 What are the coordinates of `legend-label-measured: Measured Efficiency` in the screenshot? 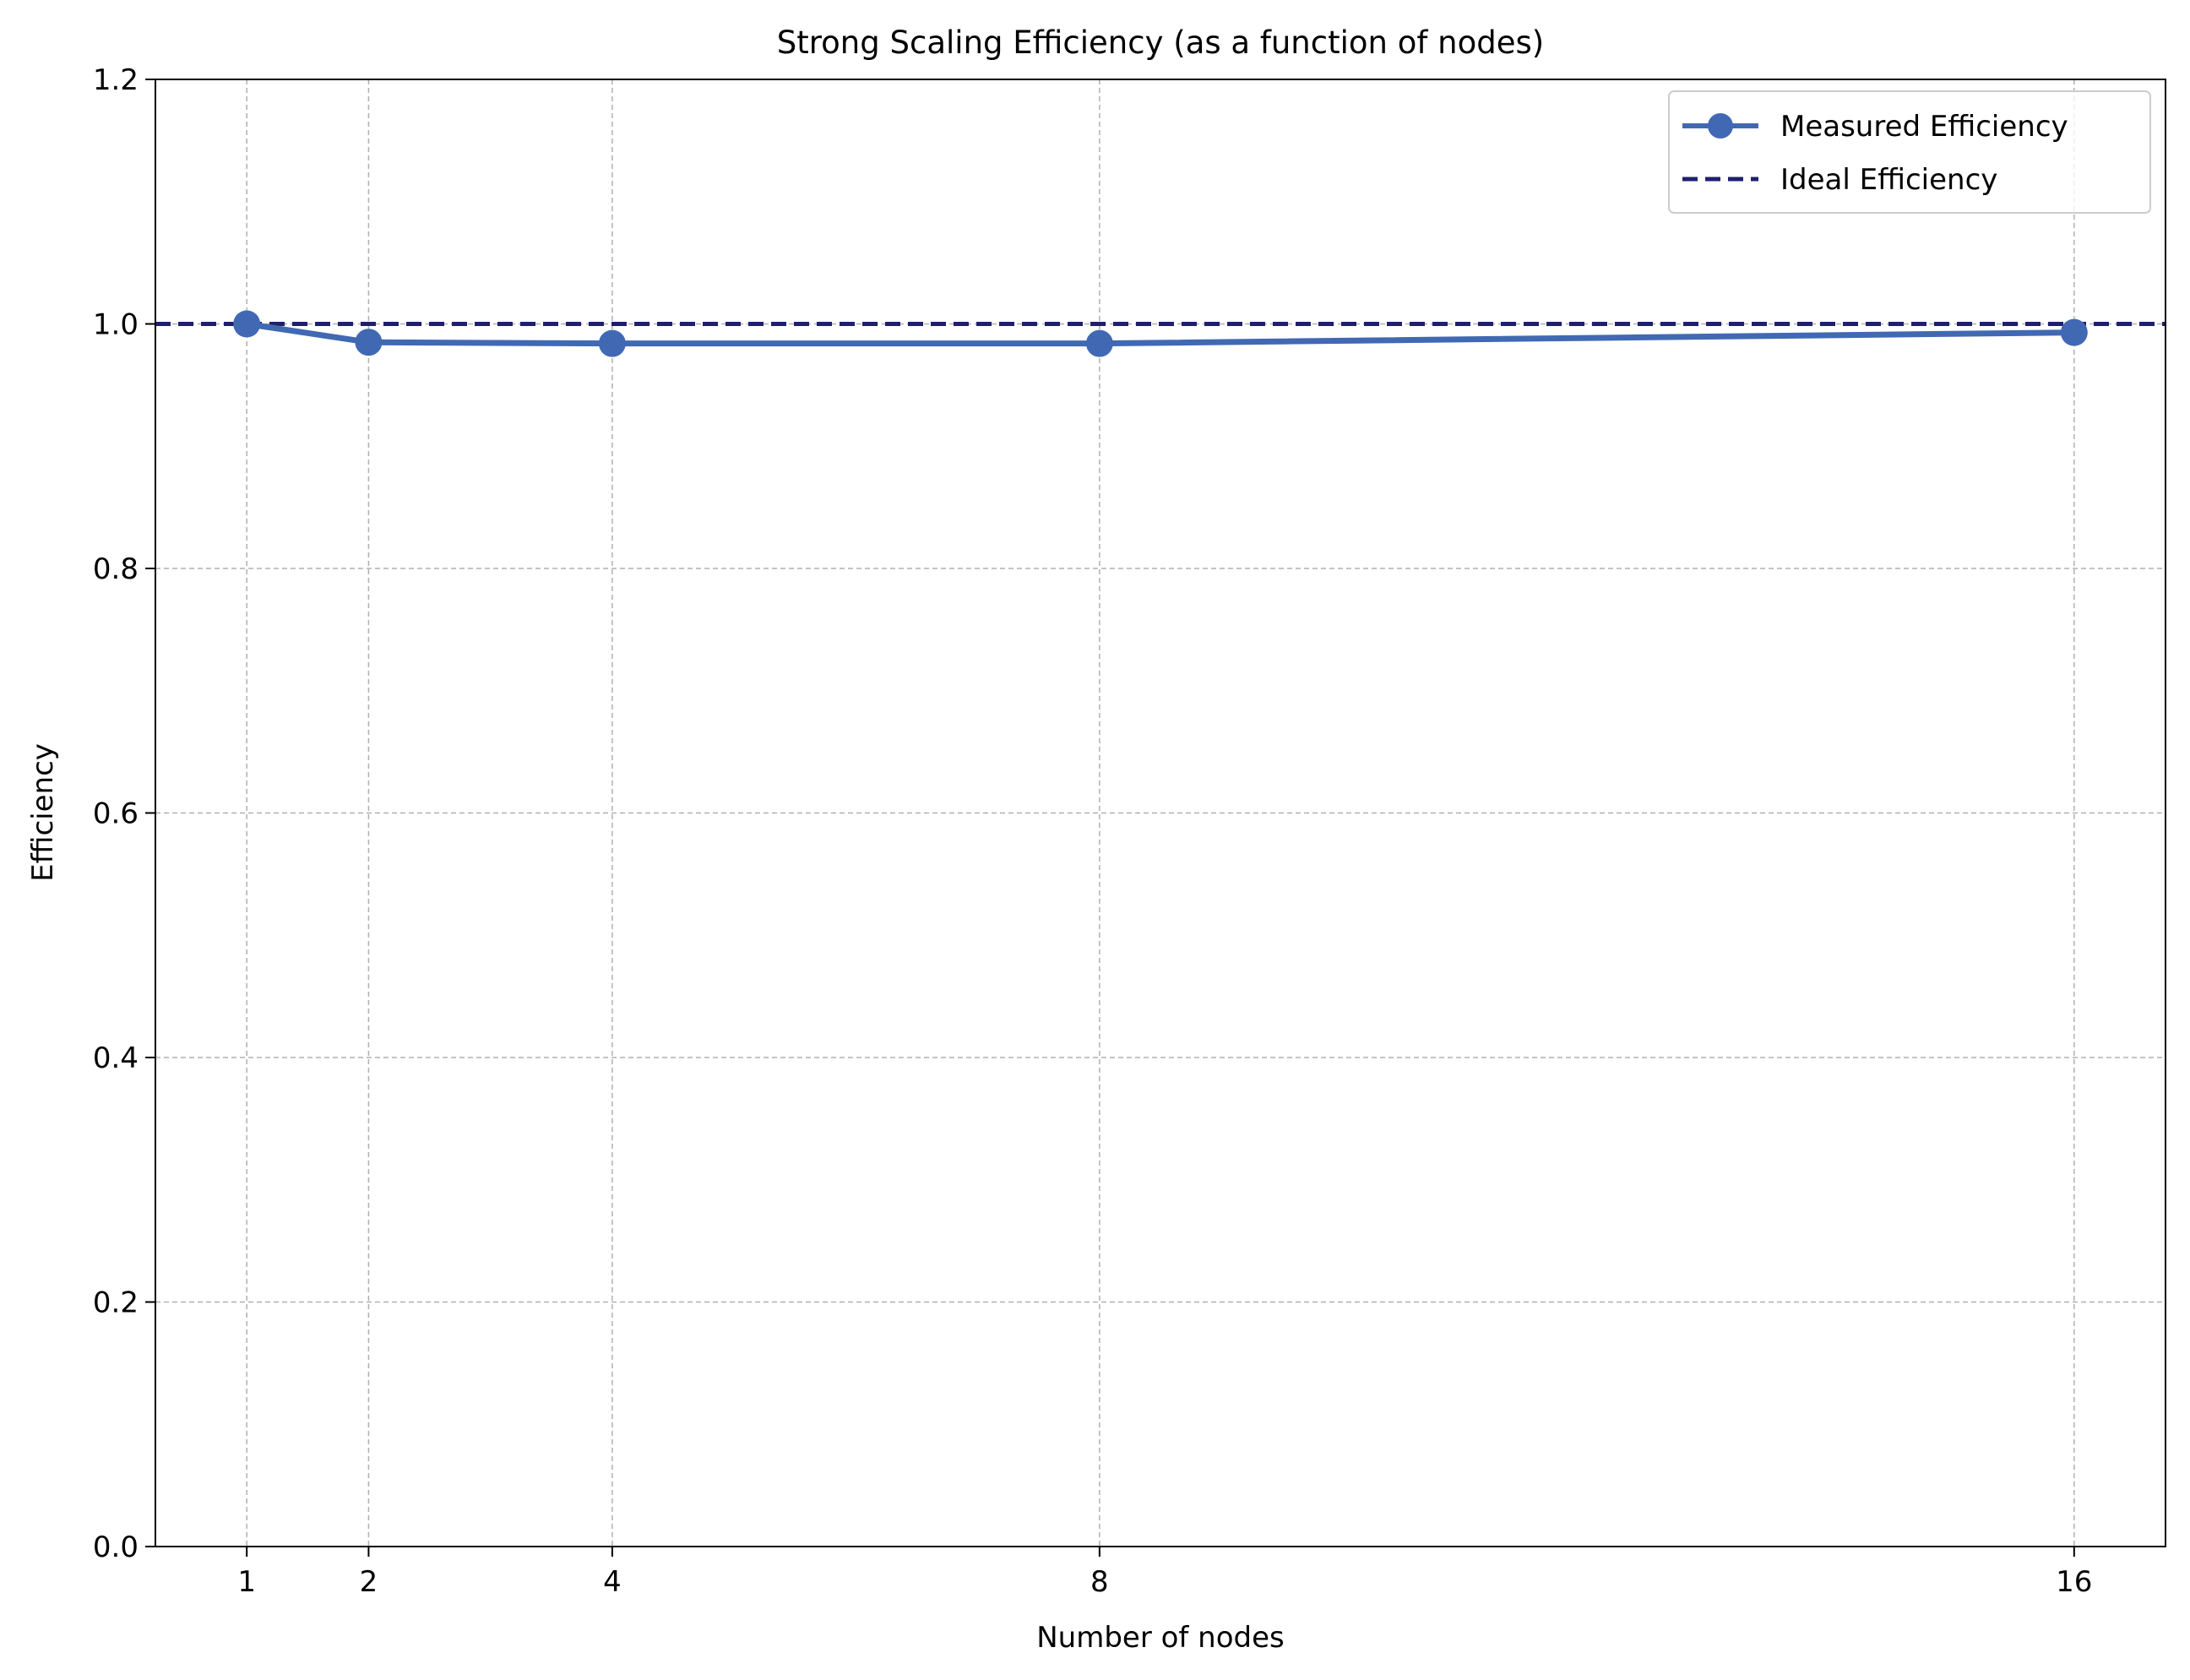 It's located at (1924, 127).